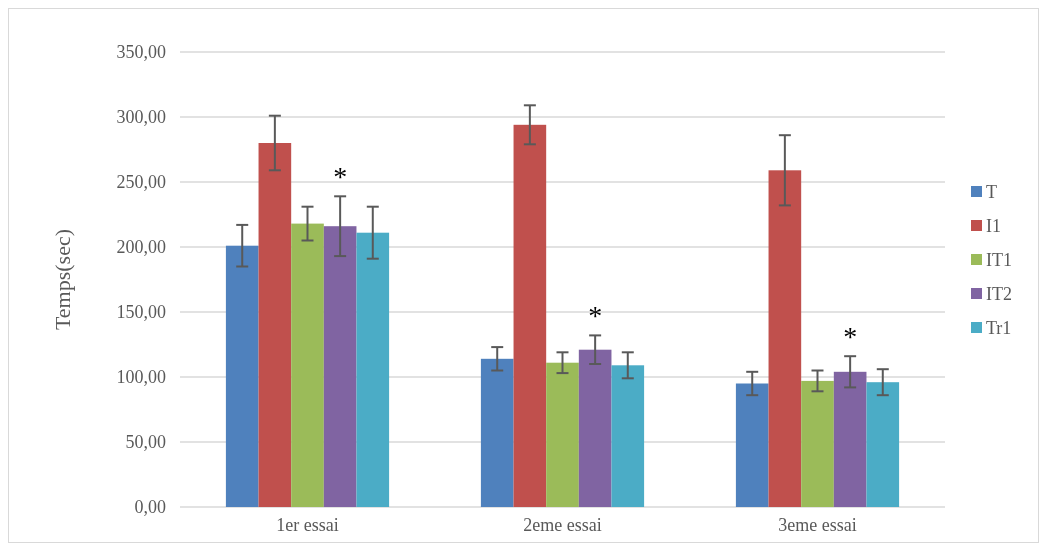  Describe the element at coordinates (141, 52) in the screenshot. I see `y-tick-label: 350,00` at that location.